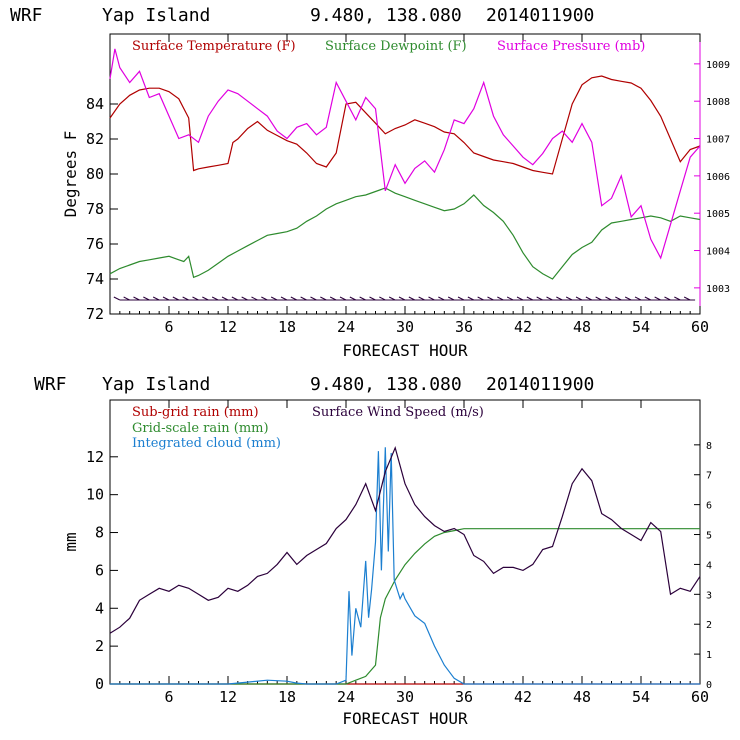 The width and height of the screenshot is (740, 740). What do you see at coordinates (99, 646) in the screenshot?
I see `y-tick-label: 2` at bounding box center [99, 646].